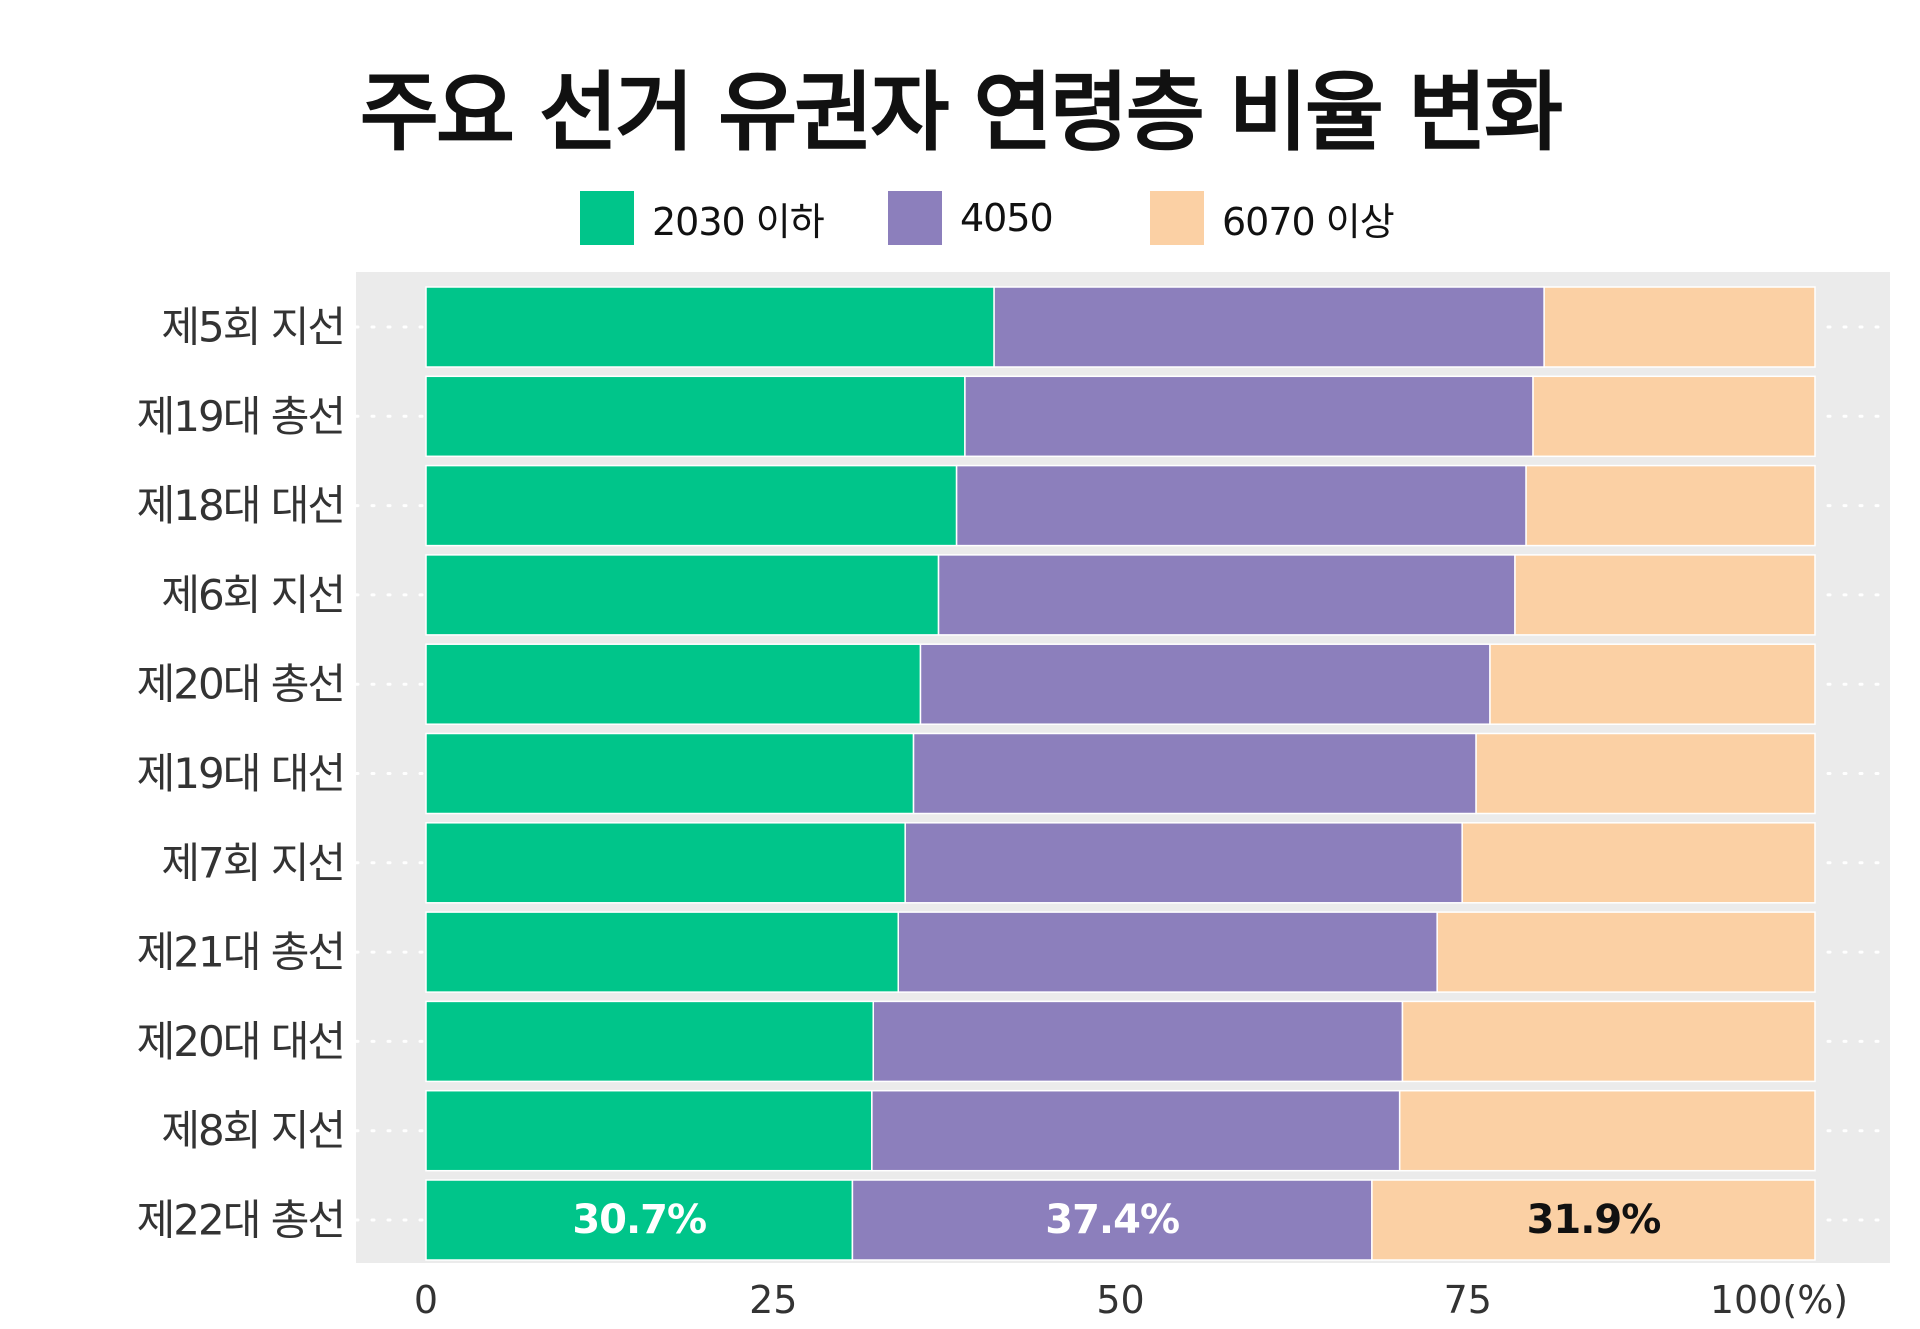 Image resolution: width=1920 pixels, height=1329 pixels. I want to click on legend-swatch-2030, so click(607, 218).